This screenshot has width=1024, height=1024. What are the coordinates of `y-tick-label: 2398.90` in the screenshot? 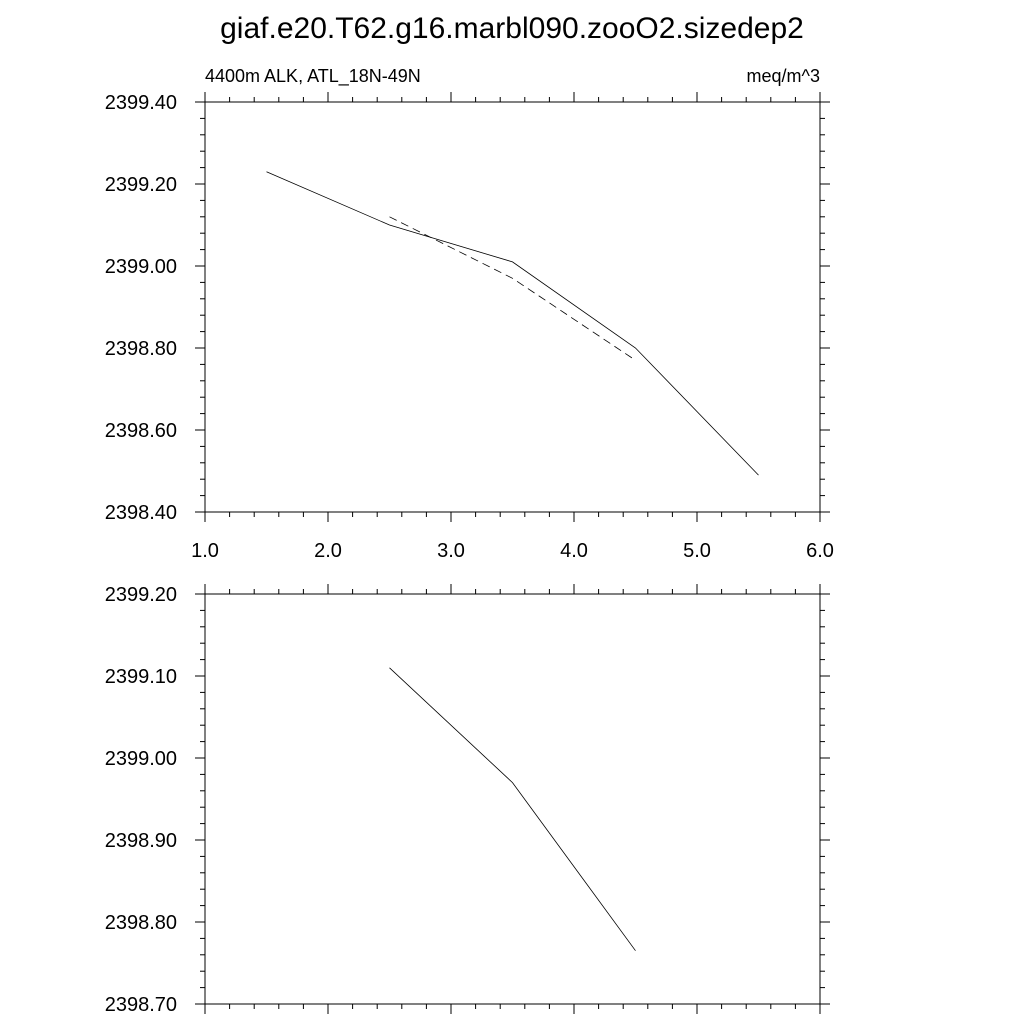 It's located at (141, 841).